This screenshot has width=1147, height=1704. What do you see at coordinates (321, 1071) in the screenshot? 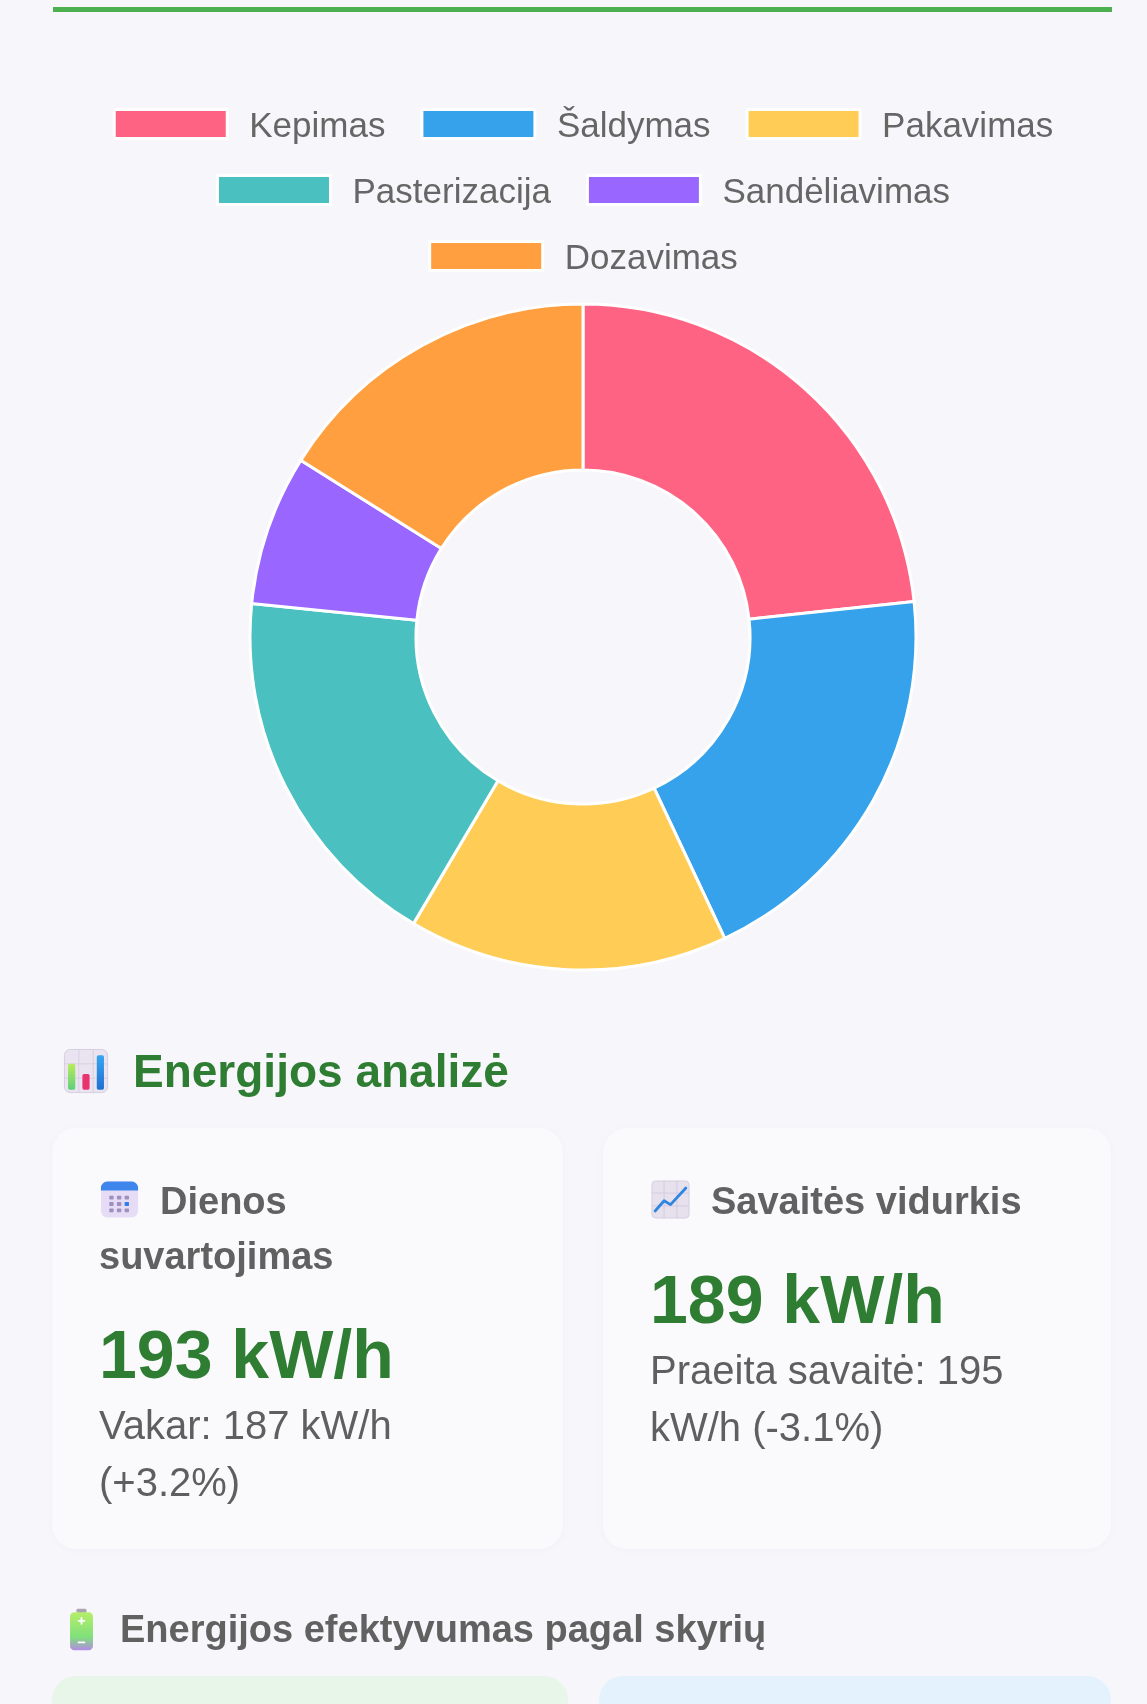
I see `text: Energijos analizė` at bounding box center [321, 1071].